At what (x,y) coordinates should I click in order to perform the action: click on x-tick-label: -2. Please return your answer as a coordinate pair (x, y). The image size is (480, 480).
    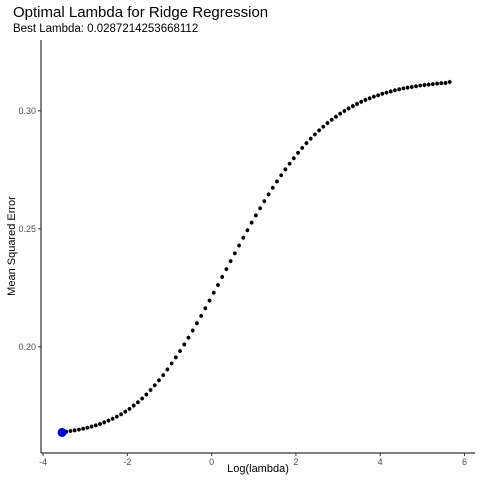
    Looking at the image, I should click on (127, 462).